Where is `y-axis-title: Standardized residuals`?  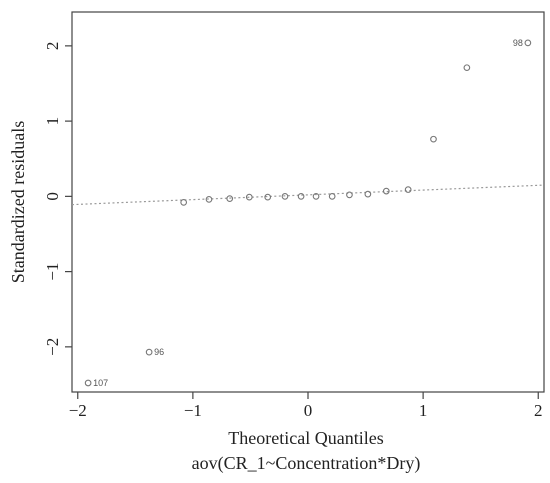
y-axis-title: Standardized residuals is located at coordinates (18, 202).